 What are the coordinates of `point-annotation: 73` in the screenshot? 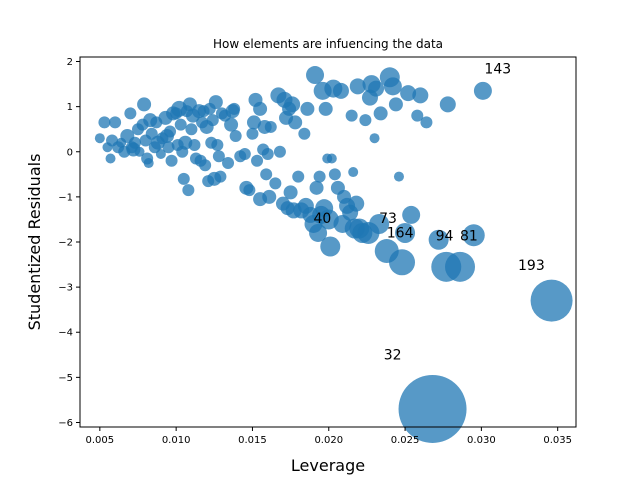 It's located at (388, 219).